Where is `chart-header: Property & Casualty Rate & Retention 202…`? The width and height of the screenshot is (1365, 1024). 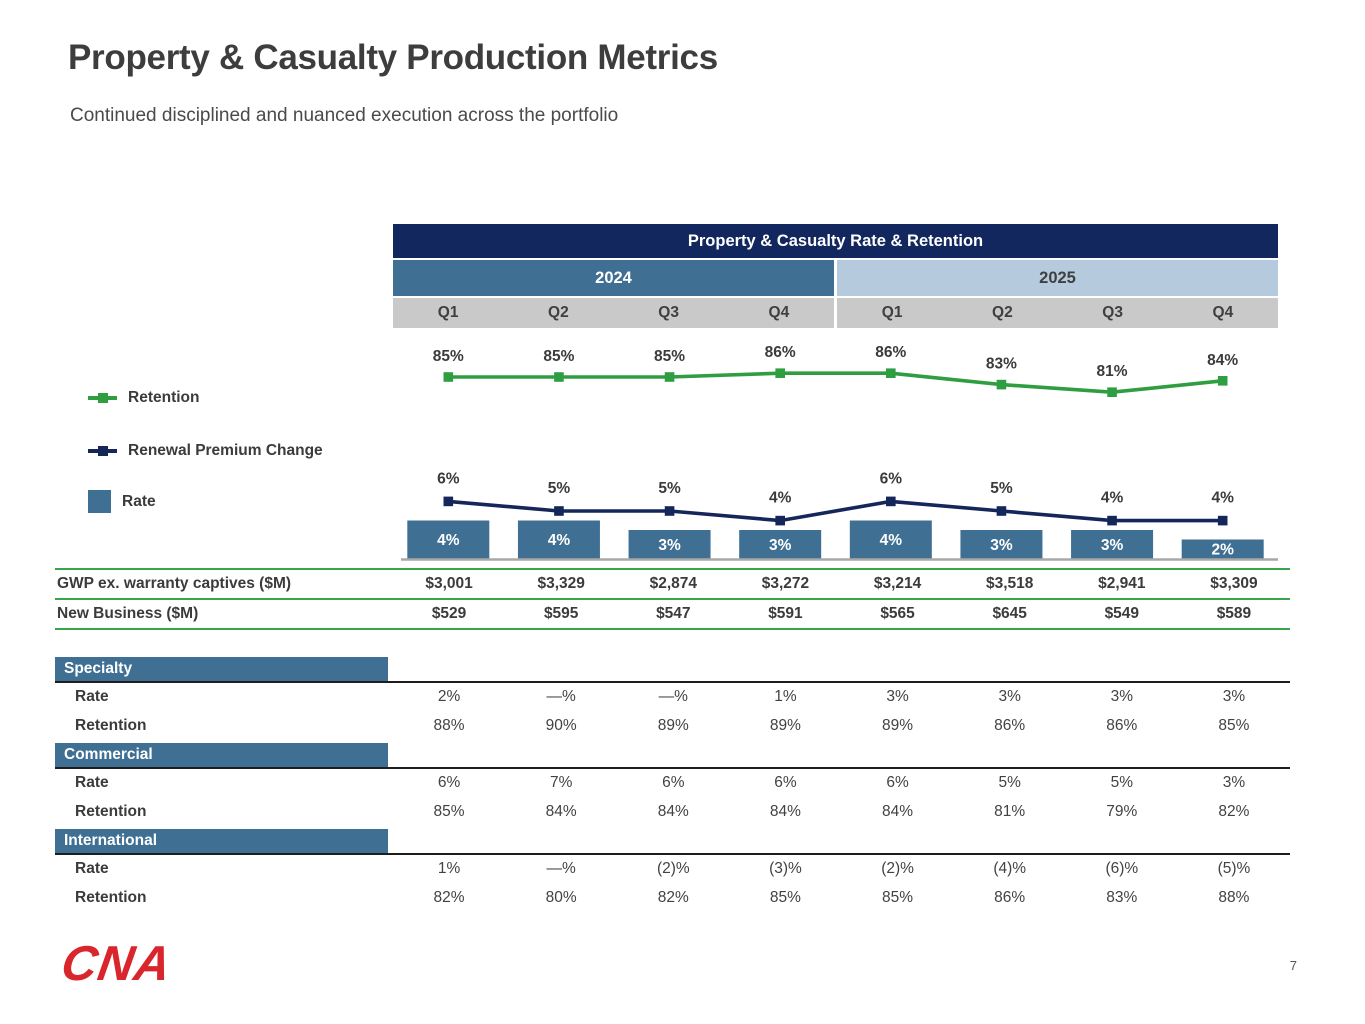
chart-header: Property & Casualty Rate & Retention 202… is located at coordinates (835, 276).